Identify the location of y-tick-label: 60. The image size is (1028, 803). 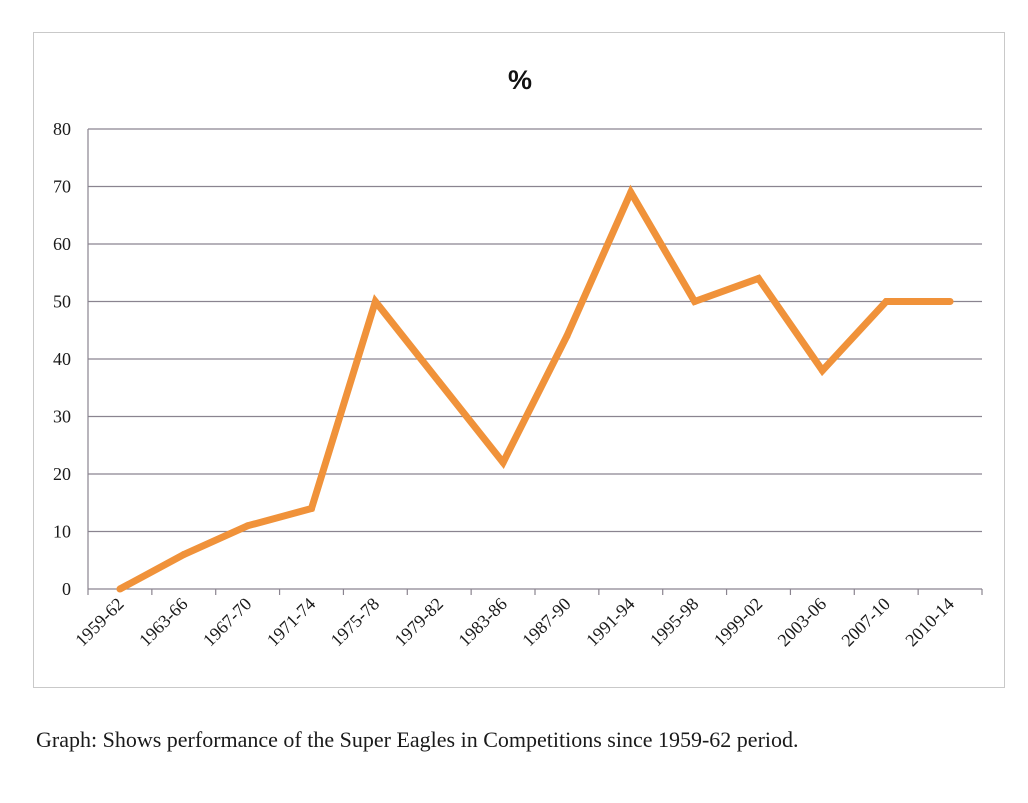
(62, 244).